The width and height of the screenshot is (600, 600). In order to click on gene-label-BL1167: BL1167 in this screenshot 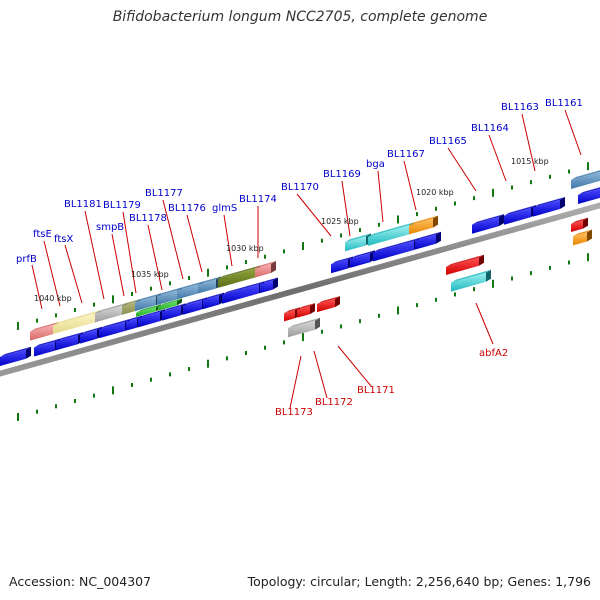, I will do `click(406, 154)`.